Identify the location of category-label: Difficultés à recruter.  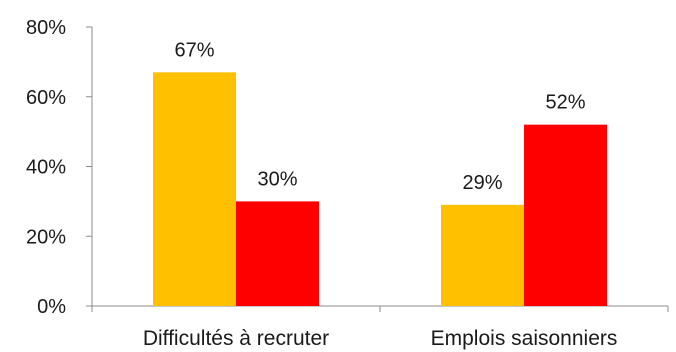
(236, 338).